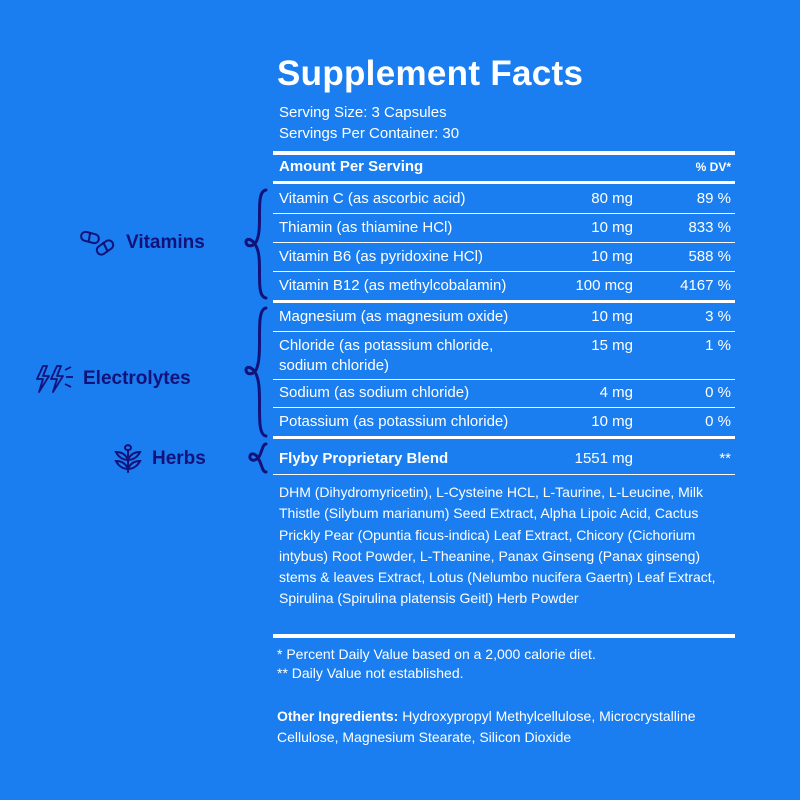 The width and height of the screenshot is (800, 800). I want to click on group-herbs: Herbs, so click(159, 459).